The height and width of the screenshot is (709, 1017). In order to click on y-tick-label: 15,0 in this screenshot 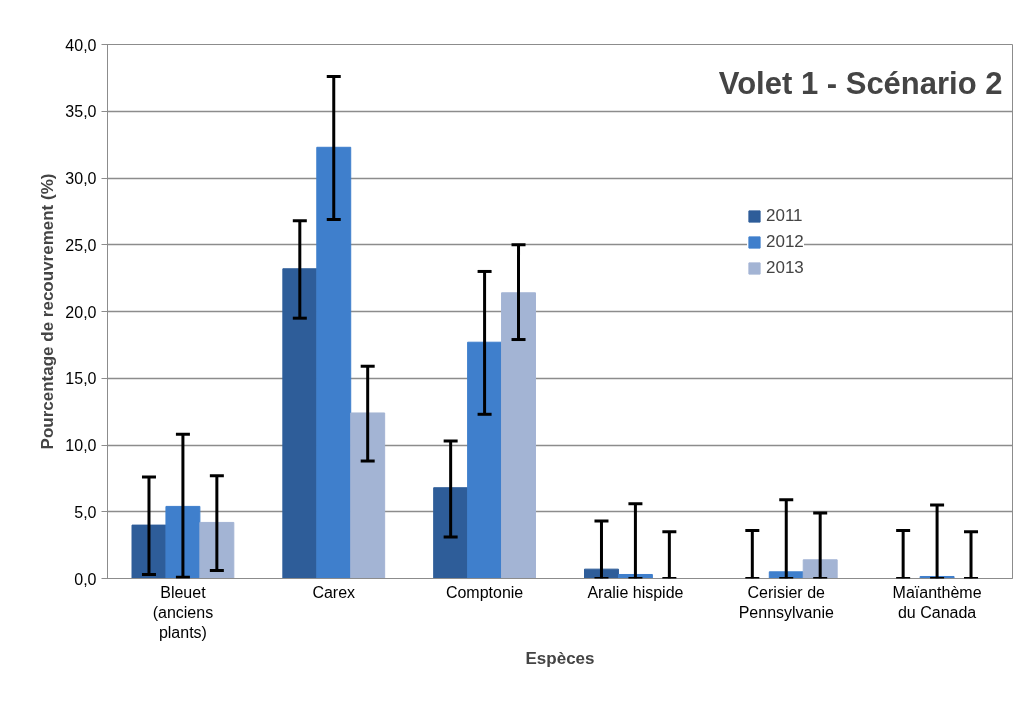, I will do `click(81, 379)`.